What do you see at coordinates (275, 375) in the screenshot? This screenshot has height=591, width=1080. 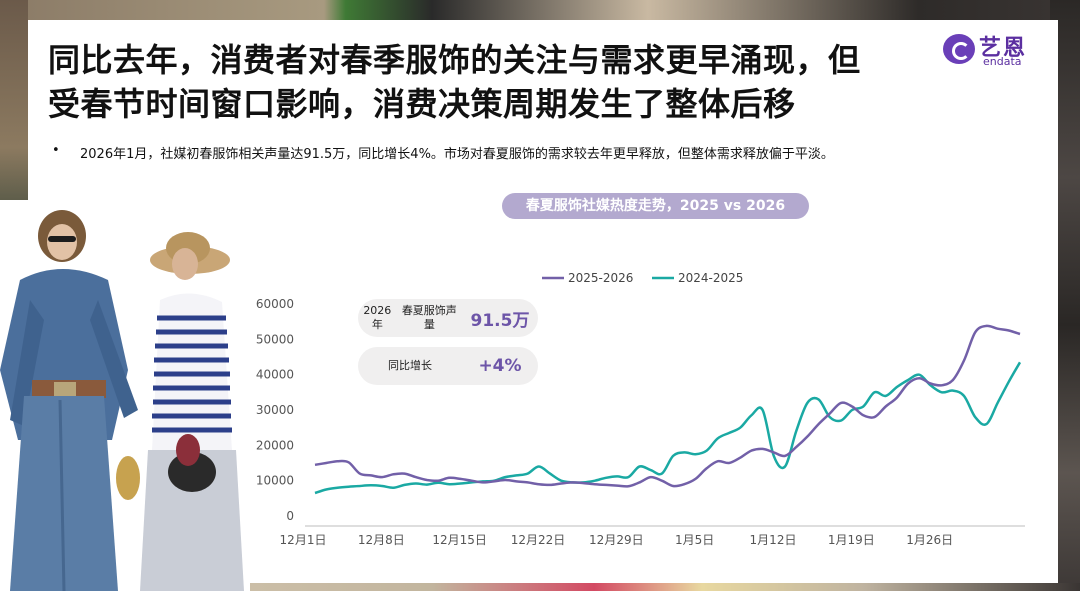 I see `y-tick-label: 40000` at bounding box center [275, 375].